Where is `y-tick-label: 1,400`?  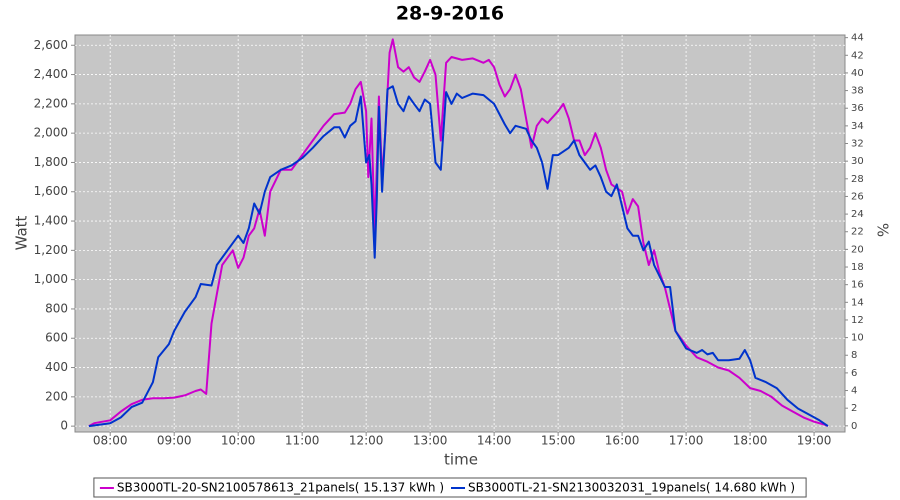
y-tick-label: 1,400 is located at coordinates (51, 221).